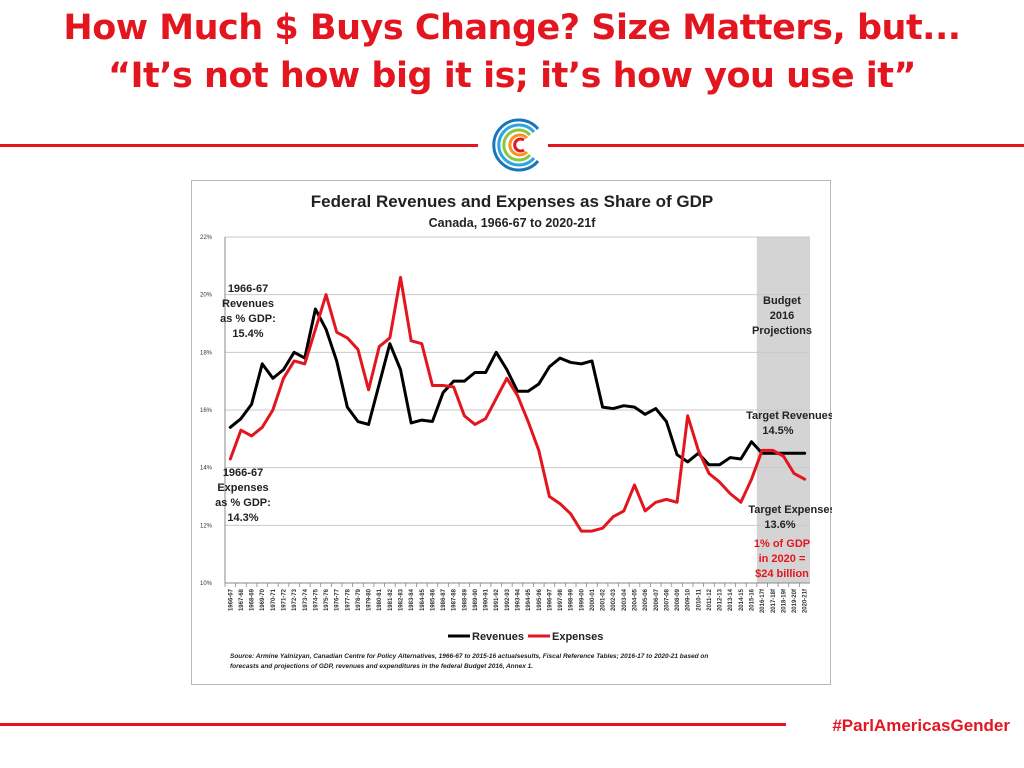 This screenshot has width=1024, height=768. Describe the element at coordinates (433, 599) in the screenshot. I see `x-tick-label: 1985-86` at that location.